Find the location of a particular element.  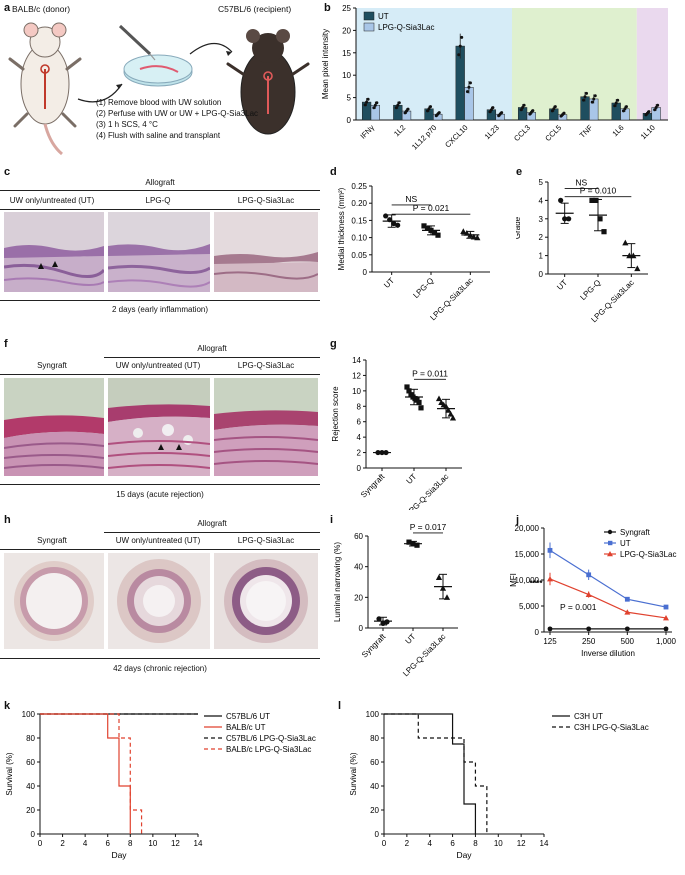

x-tick-label: 125 is located at coordinates (550, 641).